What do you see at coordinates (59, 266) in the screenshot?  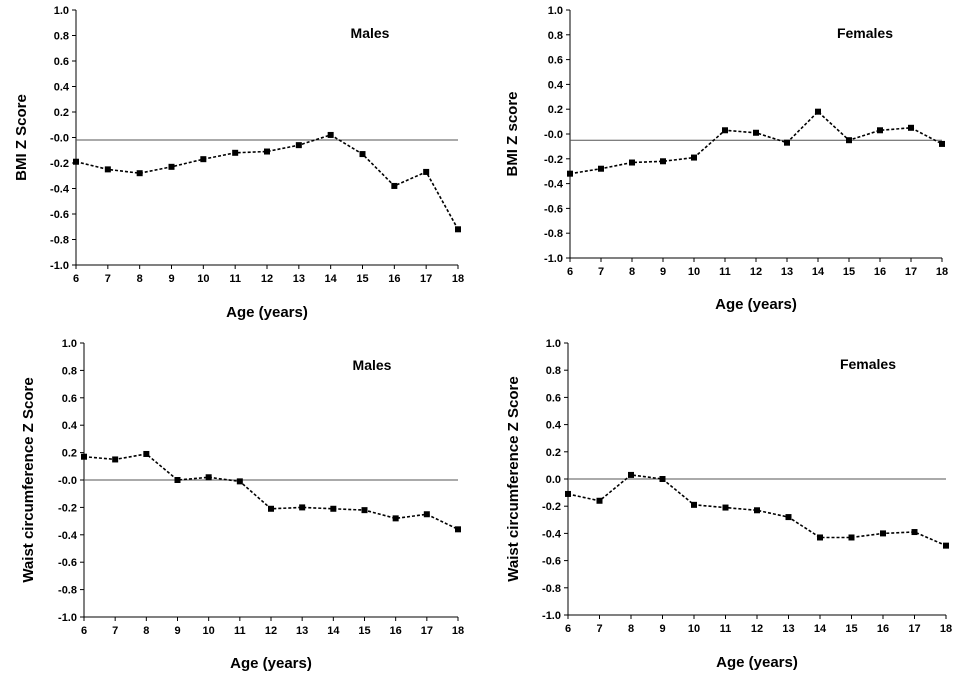 I see `y-tick-label: -1.0` at bounding box center [59, 266].